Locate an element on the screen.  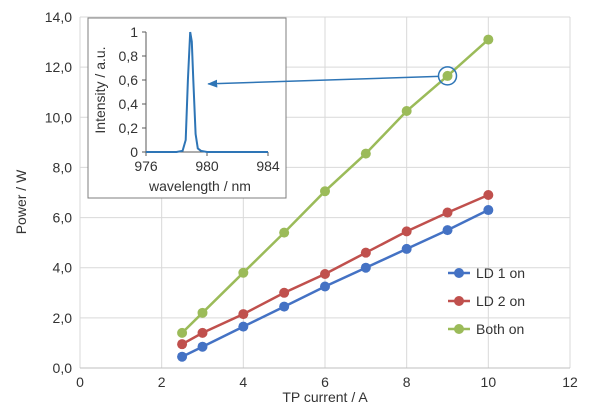
legend-label-1: LD 1 on is located at coordinates (500, 273).